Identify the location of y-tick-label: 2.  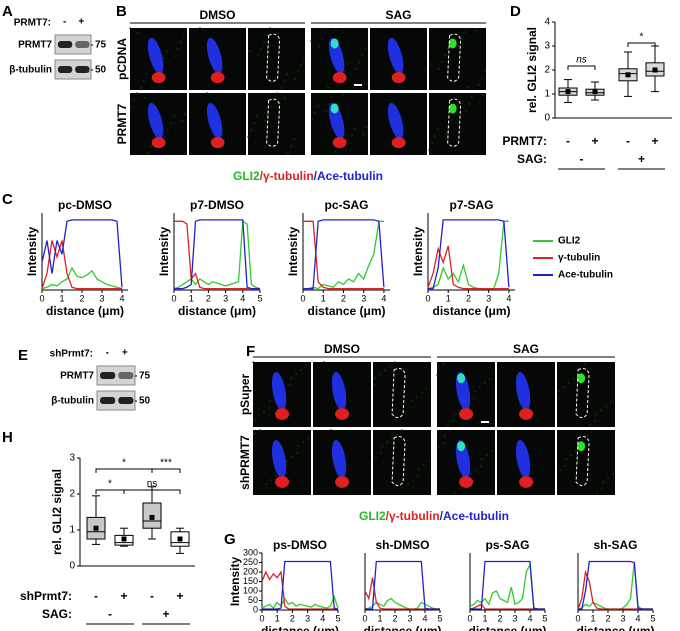
(547, 70).